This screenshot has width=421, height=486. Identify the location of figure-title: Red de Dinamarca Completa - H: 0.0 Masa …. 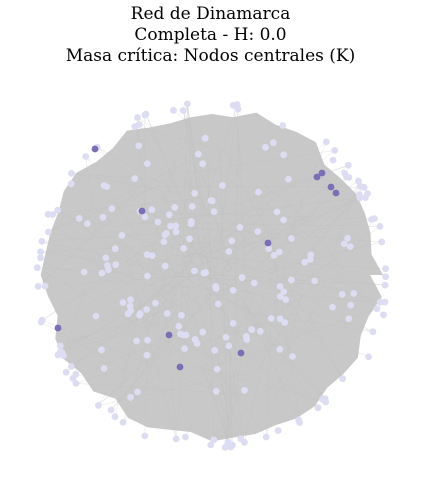
(210, 35).